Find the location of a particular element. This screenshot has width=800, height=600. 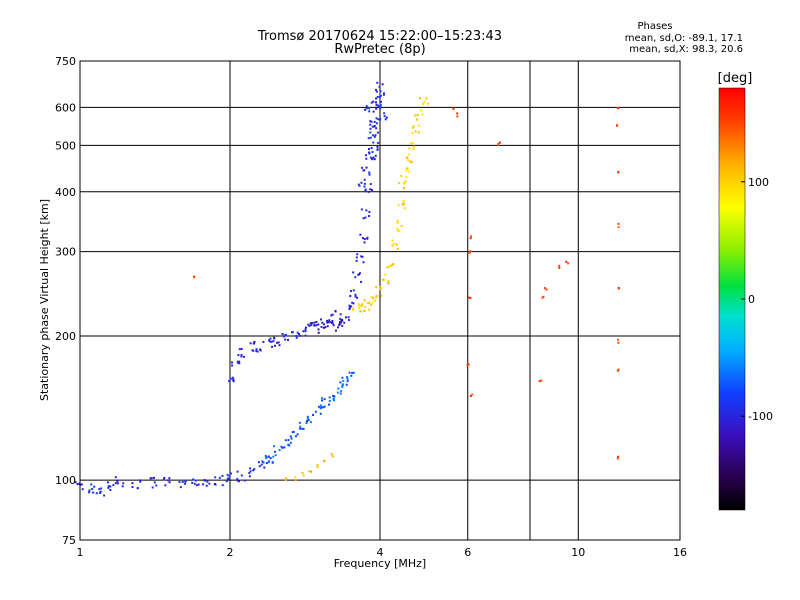

x-tick-label: 16 is located at coordinates (680, 552).